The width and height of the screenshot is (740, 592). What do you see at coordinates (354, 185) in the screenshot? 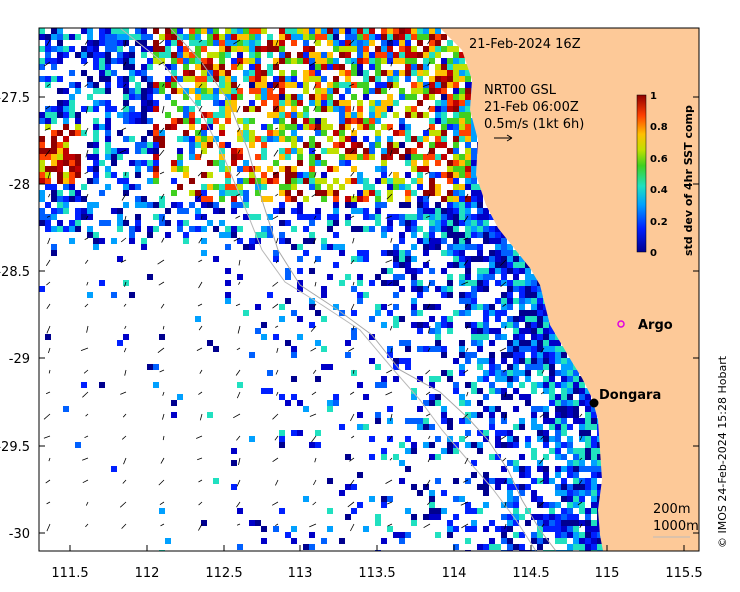
I see `y-tick: -28` at bounding box center [354, 185].